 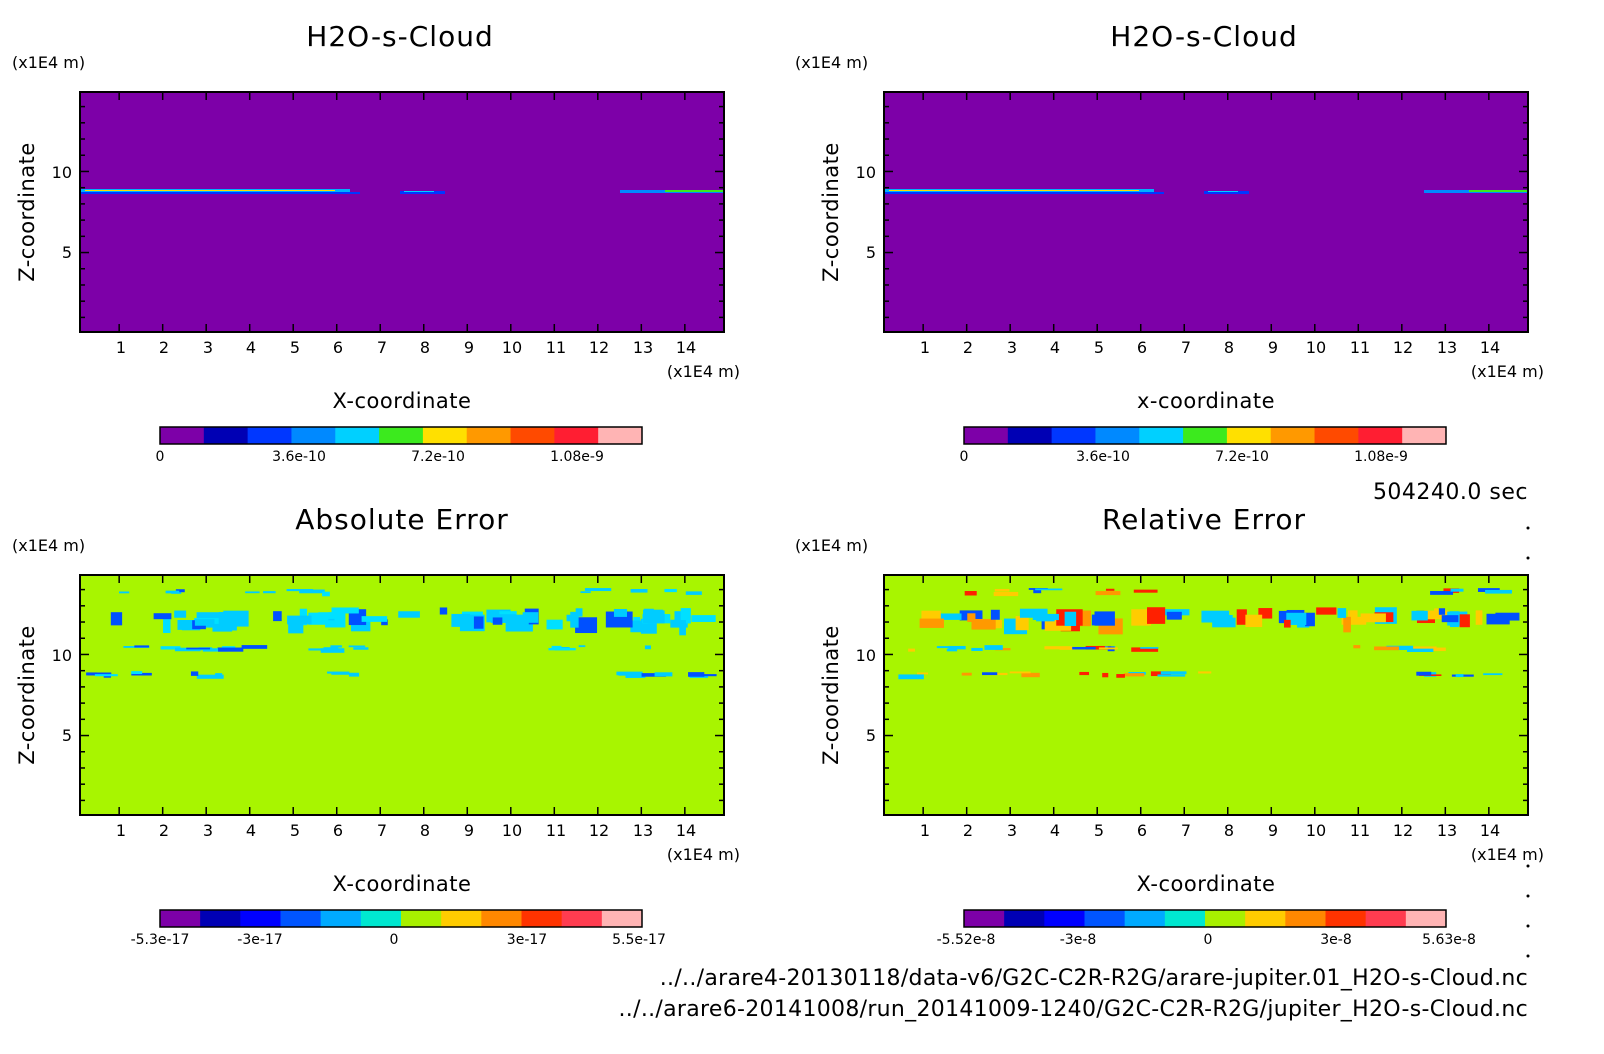 I want to click on colorbar-tick-label: 5.5e-17, so click(x=639, y=940).